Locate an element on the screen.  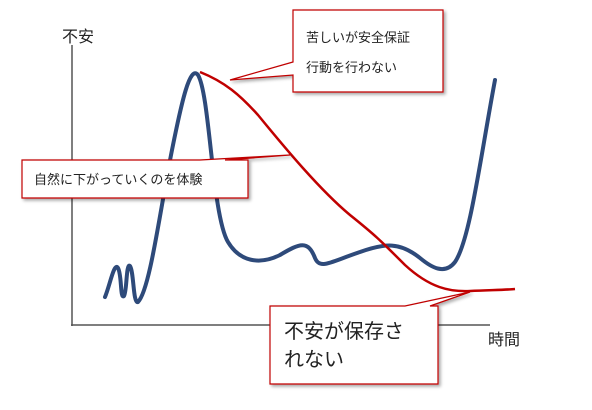
callout-text: 不安が保存さ is located at coordinates (344, 331).